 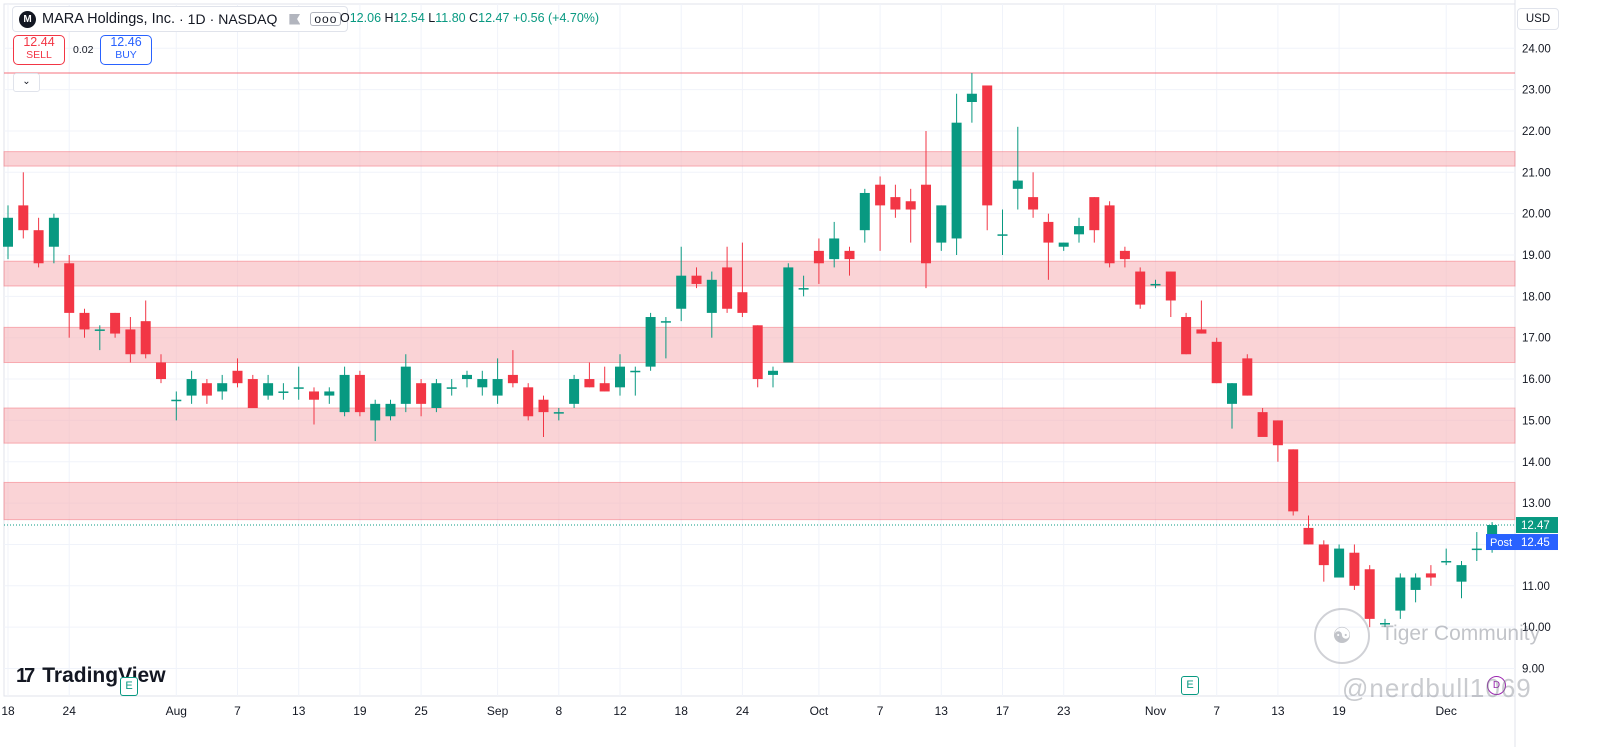 I want to click on x-tick-label: 18, so click(x=8, y=711).